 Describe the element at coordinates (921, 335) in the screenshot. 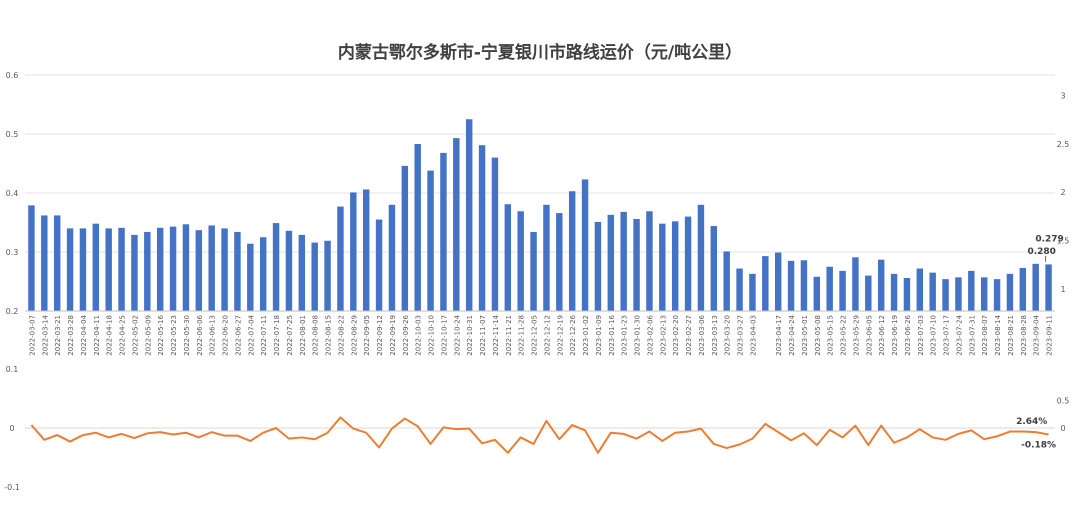

I see `x-tick-label: 2023-07-03` at that location.